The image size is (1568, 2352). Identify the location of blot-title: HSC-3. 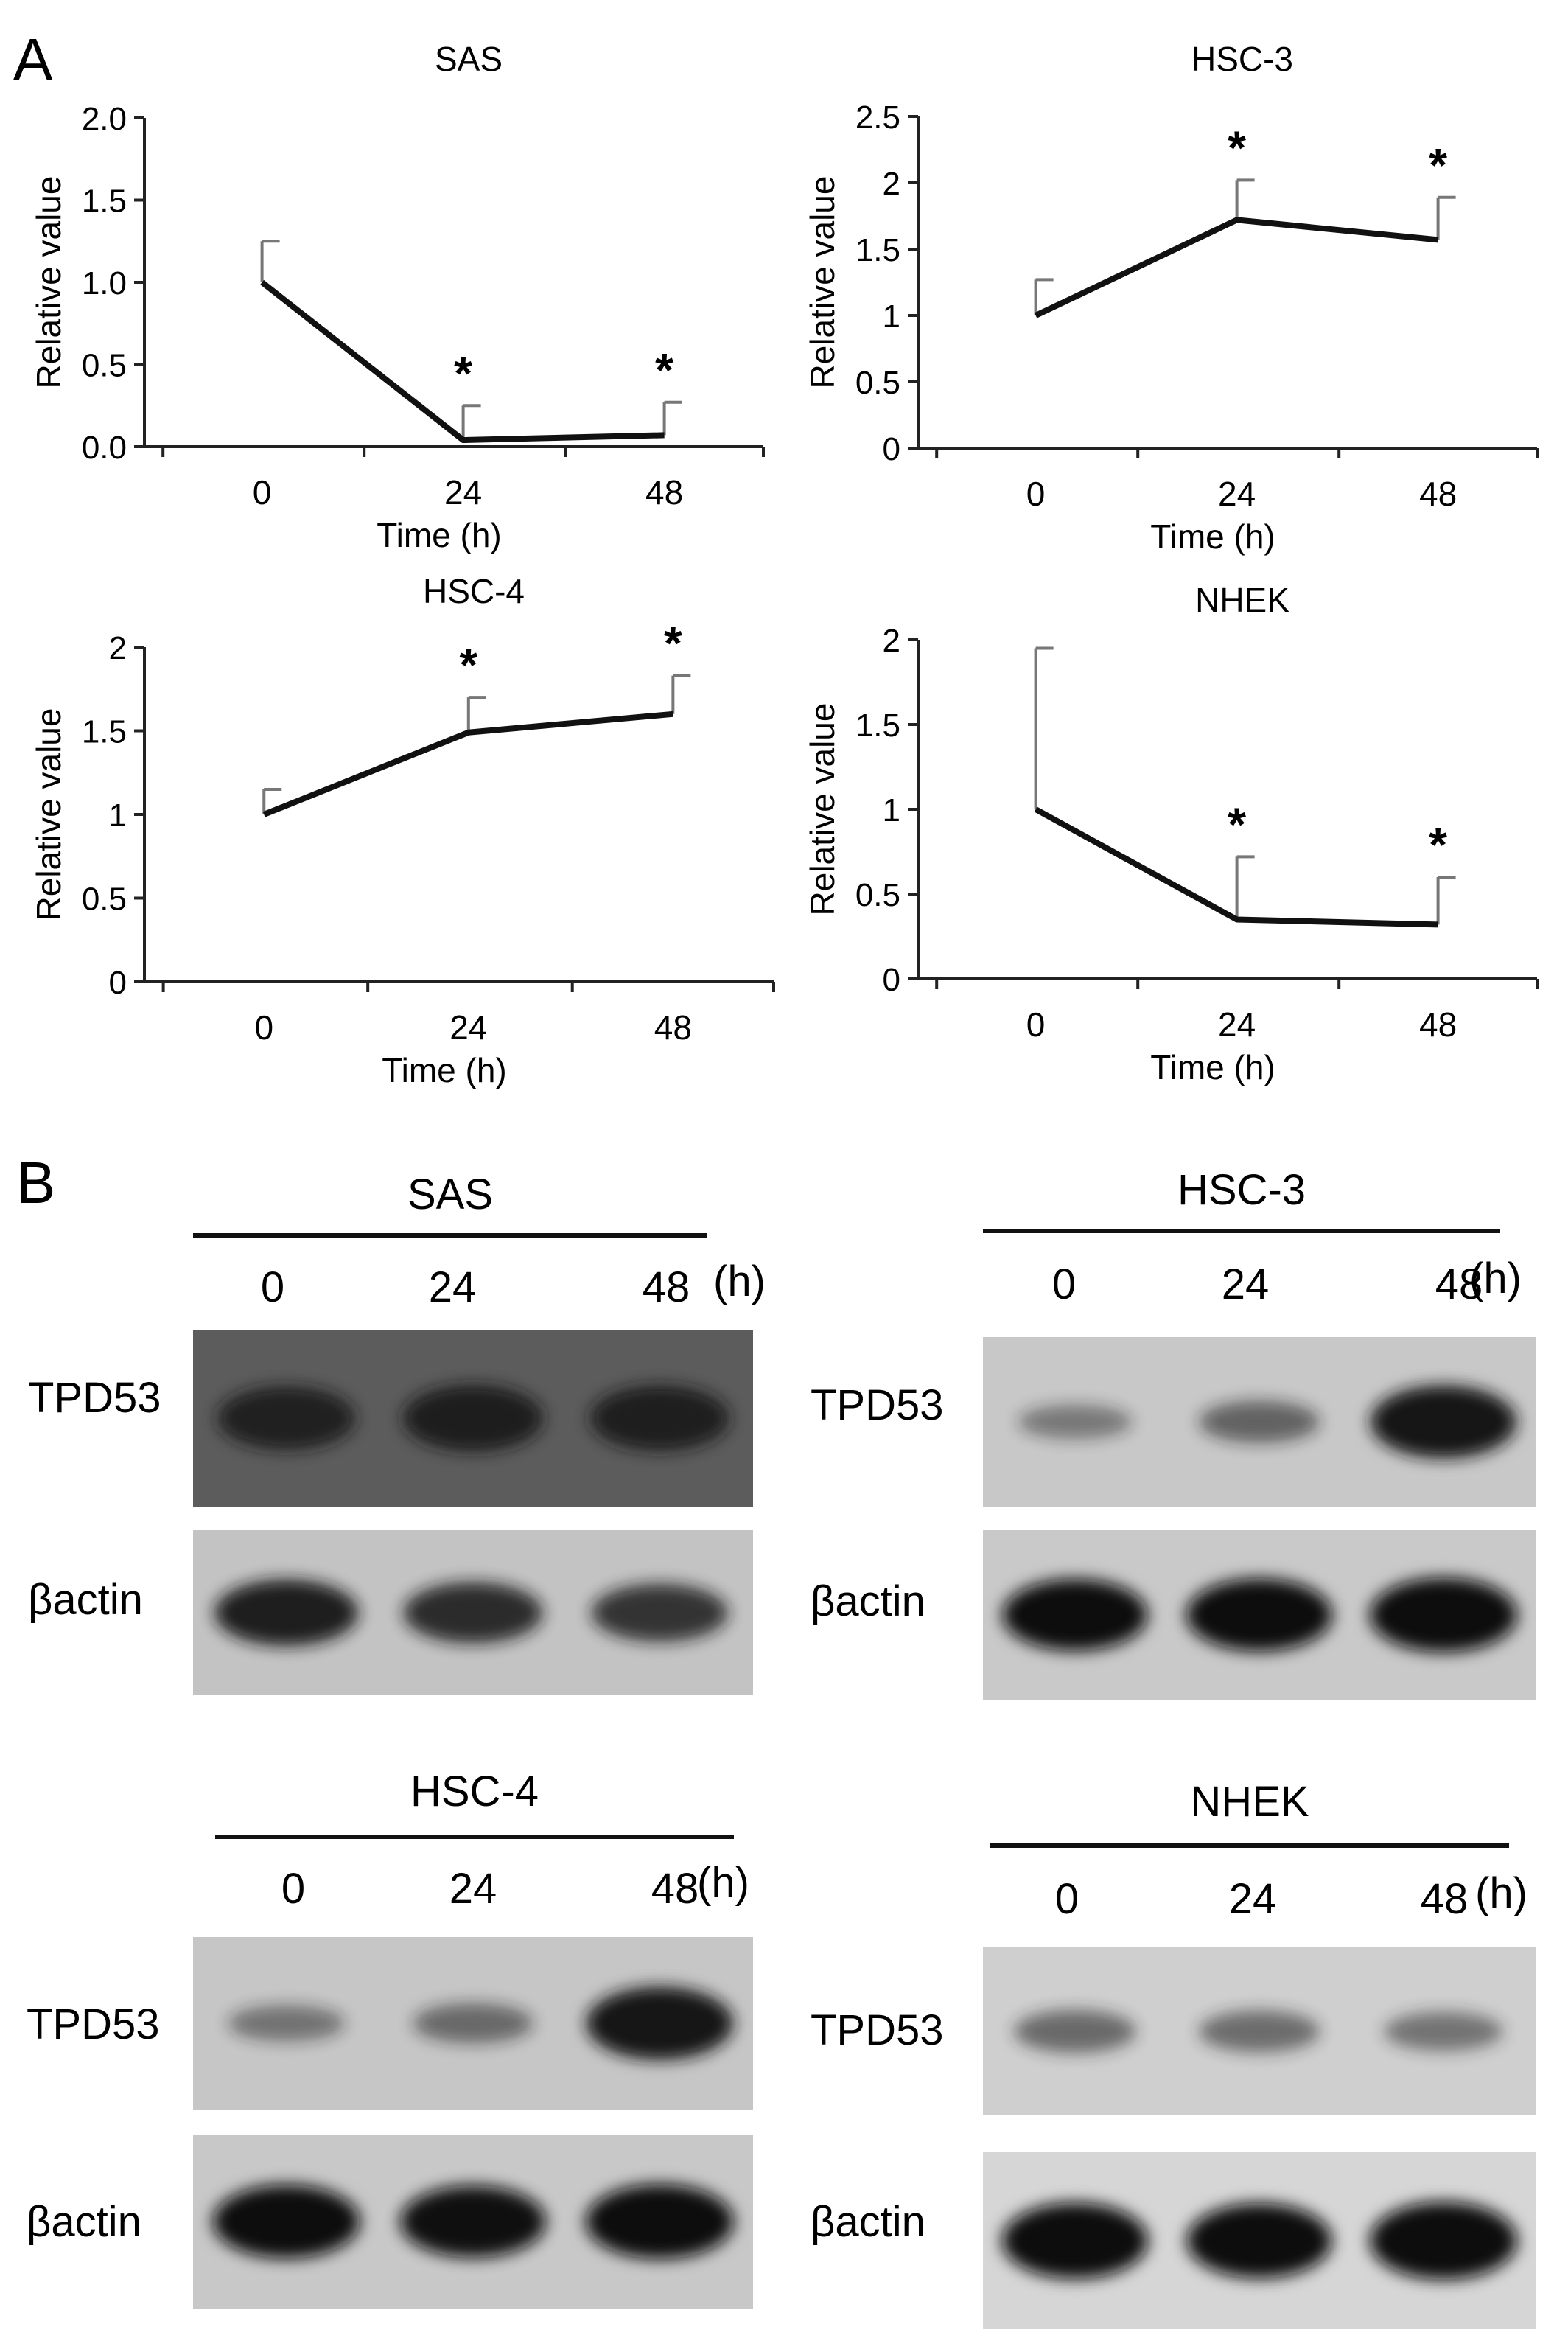
(1241, 1190).